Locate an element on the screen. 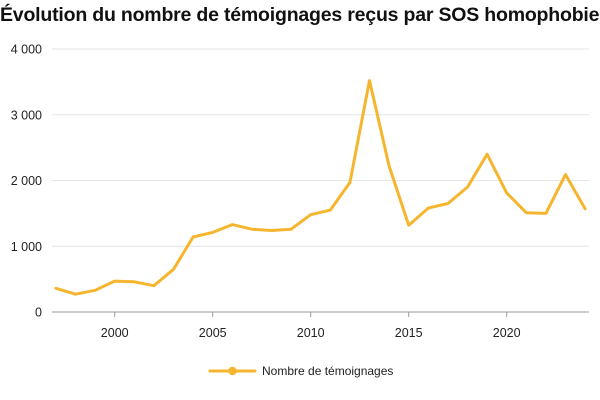 The height and width of the screenshot is (400, 600). x-tick-label: 2005 is located at coordinates (213, 333).